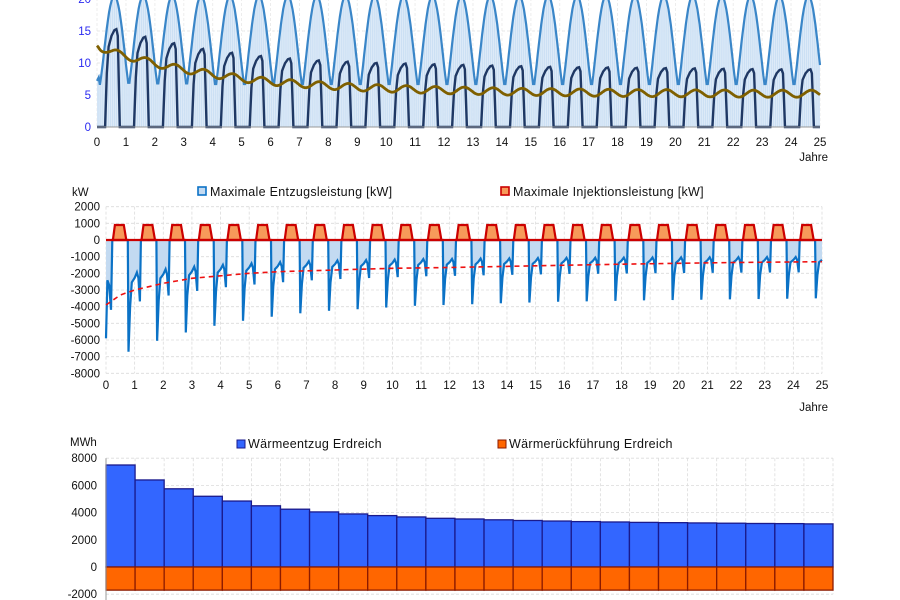 This screenshot has width=900, height=600. Describe the element at coordinates (184, 143) in the screenshot. I see `x-tick-label: 3` at that location.